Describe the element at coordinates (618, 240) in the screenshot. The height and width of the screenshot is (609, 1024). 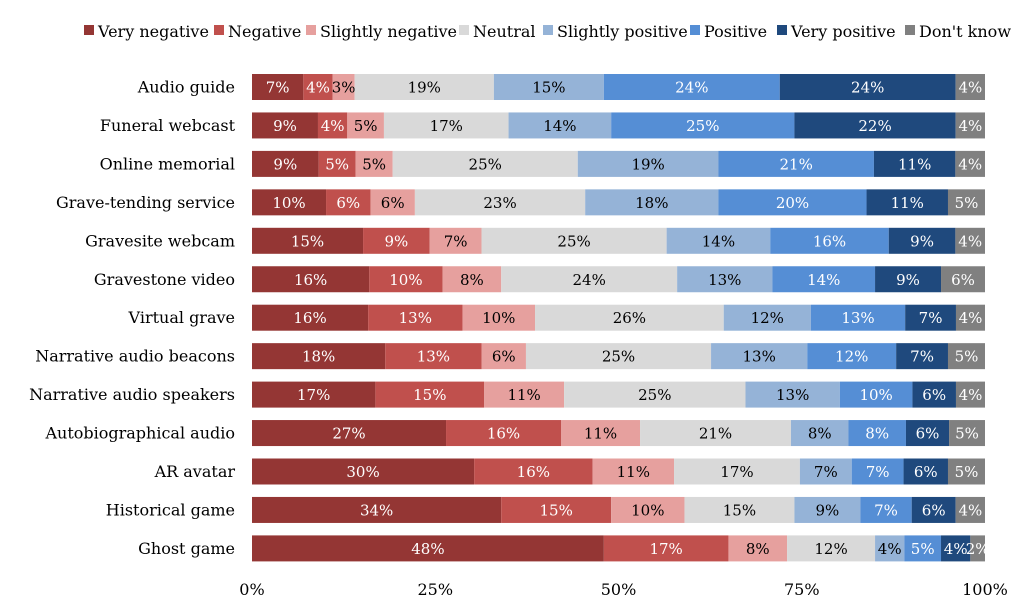
I see `bar-row-gravesite-webcam: 15% 9% 7% 25% 14% 16% 9% 4%` at that location.